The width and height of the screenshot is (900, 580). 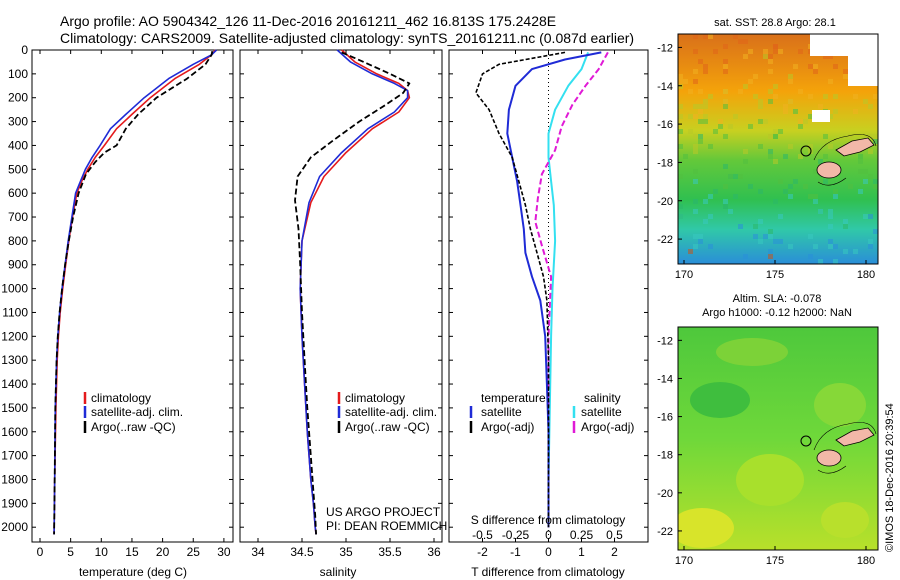 I want to click on depth-tick-label: 1900, so click(x=14, y=503).